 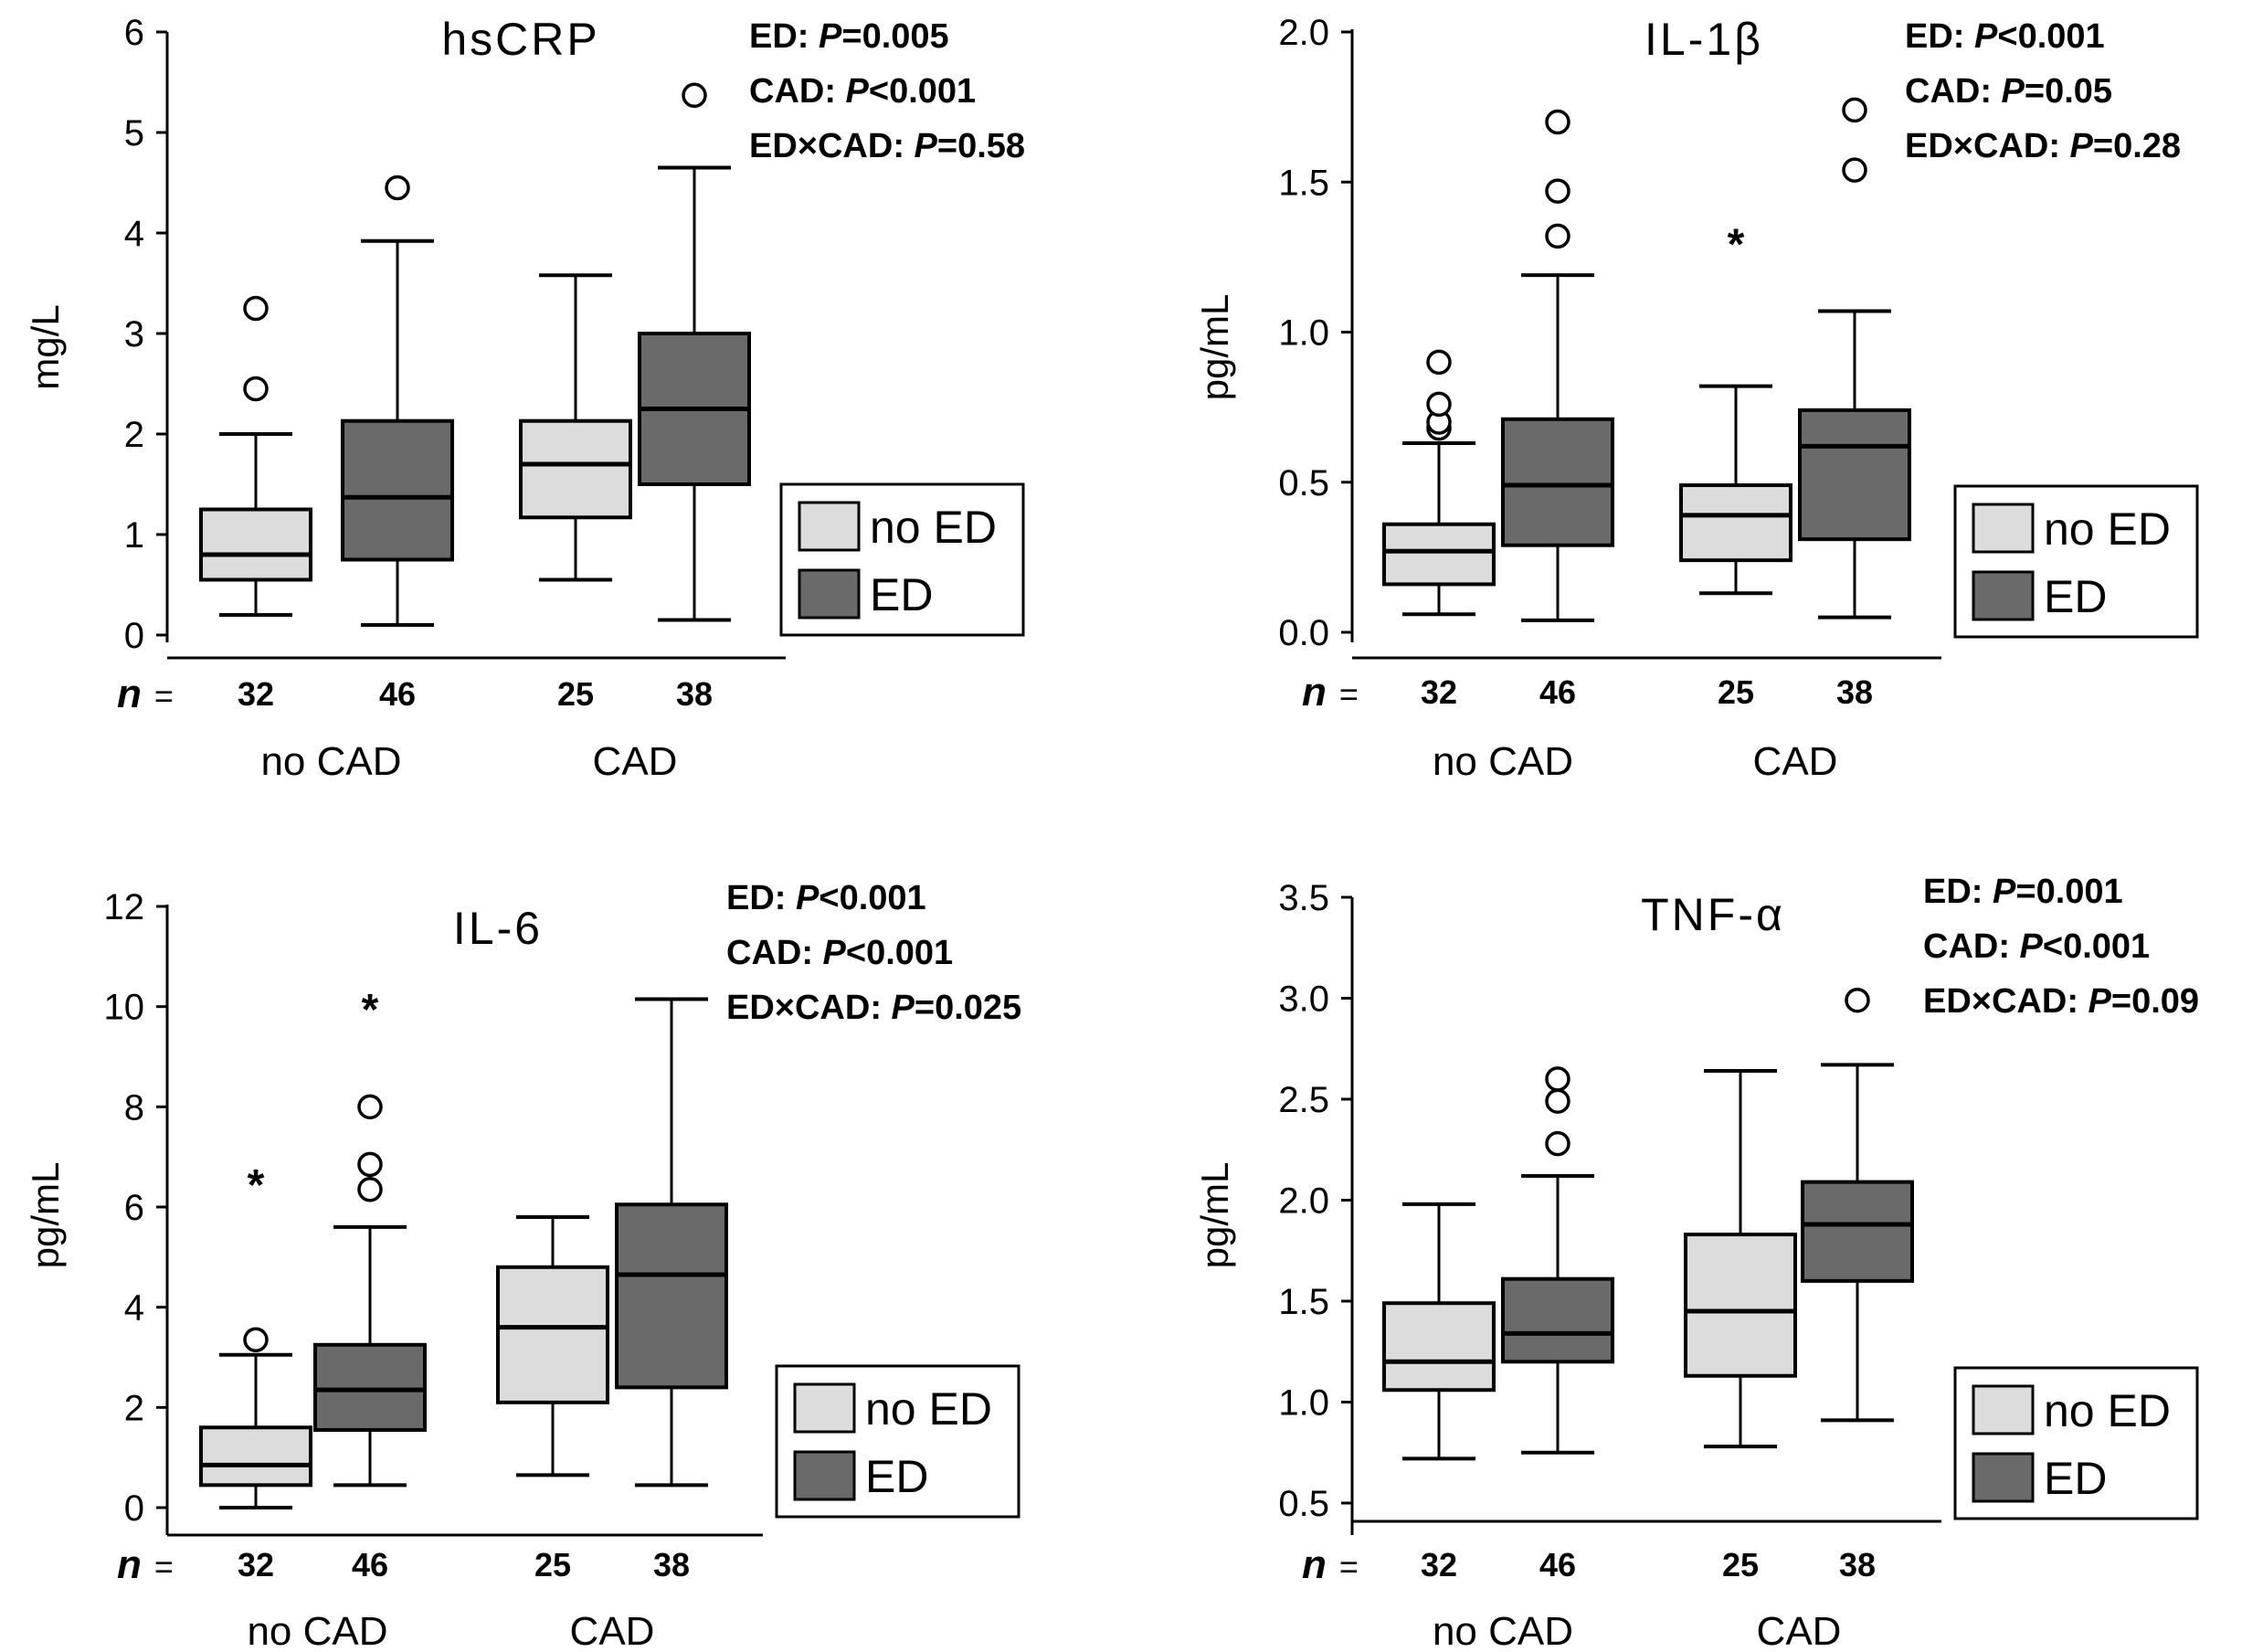 What do you see at coordinates (2068, 892) in the screenshot?
I see `stat-value: =0.001` at bounding box center [2068, 892].